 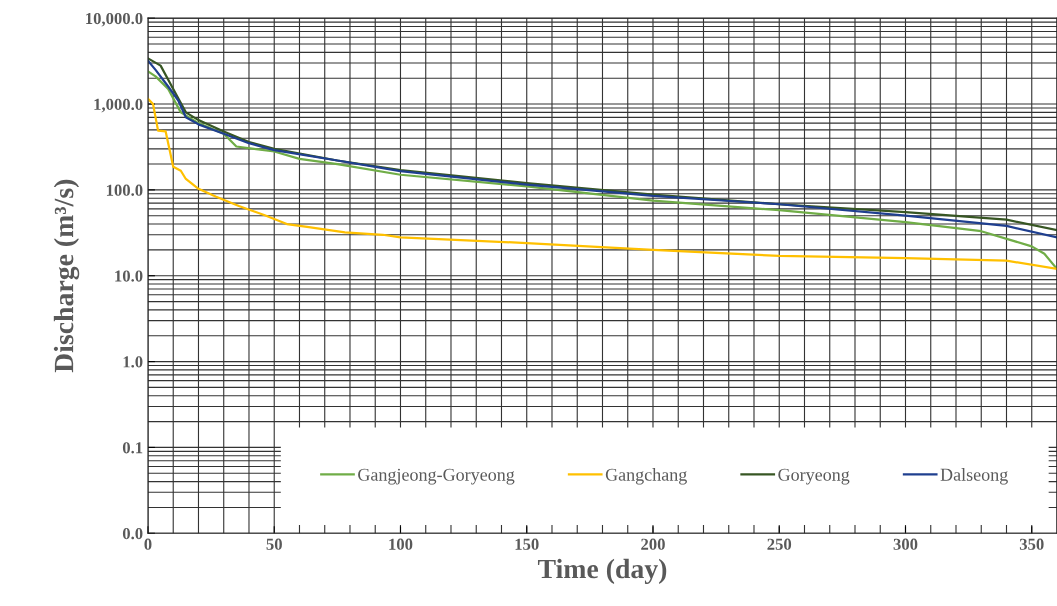 What do you see at coordinates (653, 544) in the screenshot?
I see `x-tick-label: 200` at bounding box center [653, 544].